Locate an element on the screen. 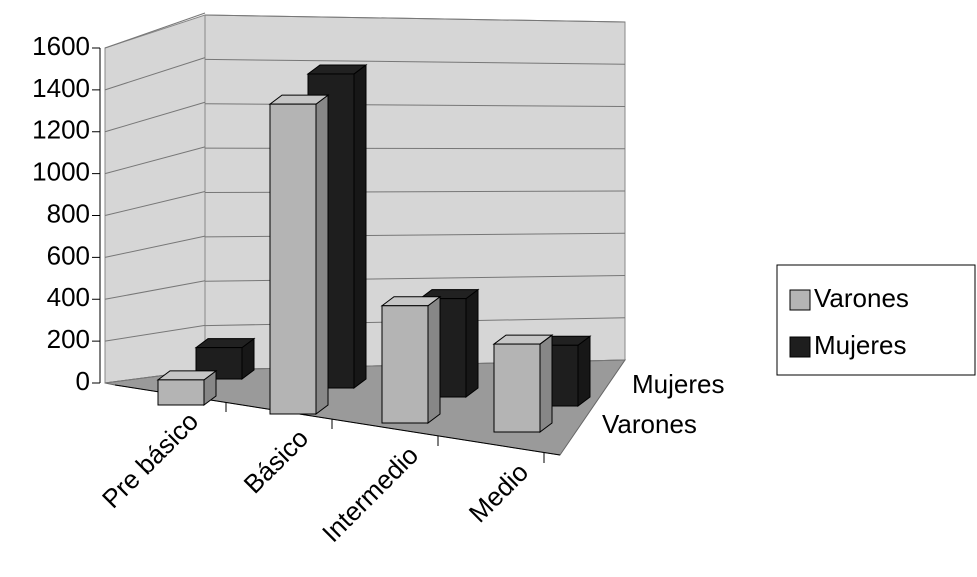 This screenshot has width=977, height=577. y-tick-label: 1200 is located at coordinates (61, 130).